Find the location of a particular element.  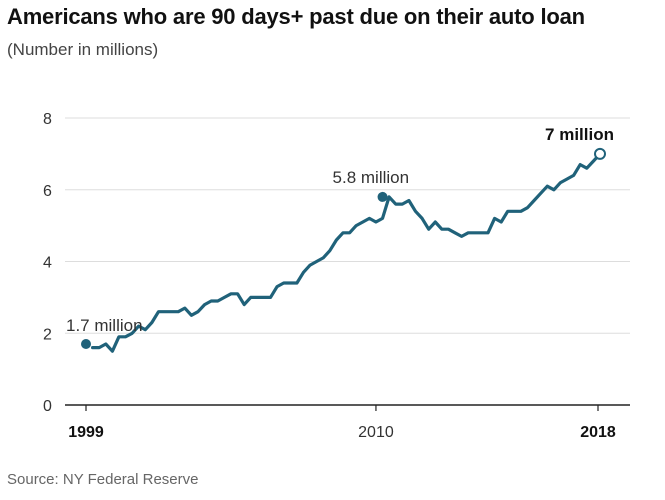

annotation-label: 7 million is located at coordinates (579, 134).